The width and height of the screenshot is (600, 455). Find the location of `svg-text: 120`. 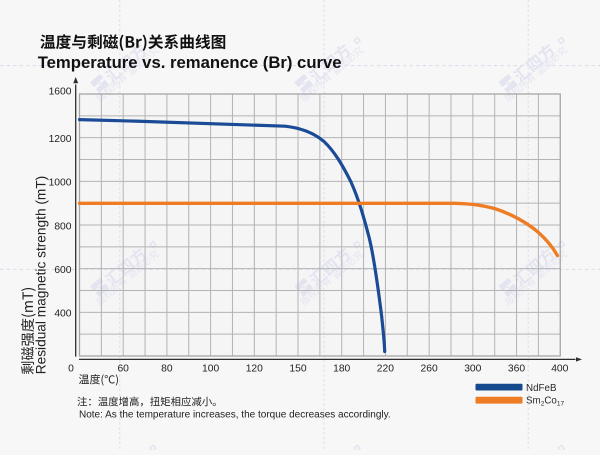

svg-text: 120 is located at coordinates (254, 369).